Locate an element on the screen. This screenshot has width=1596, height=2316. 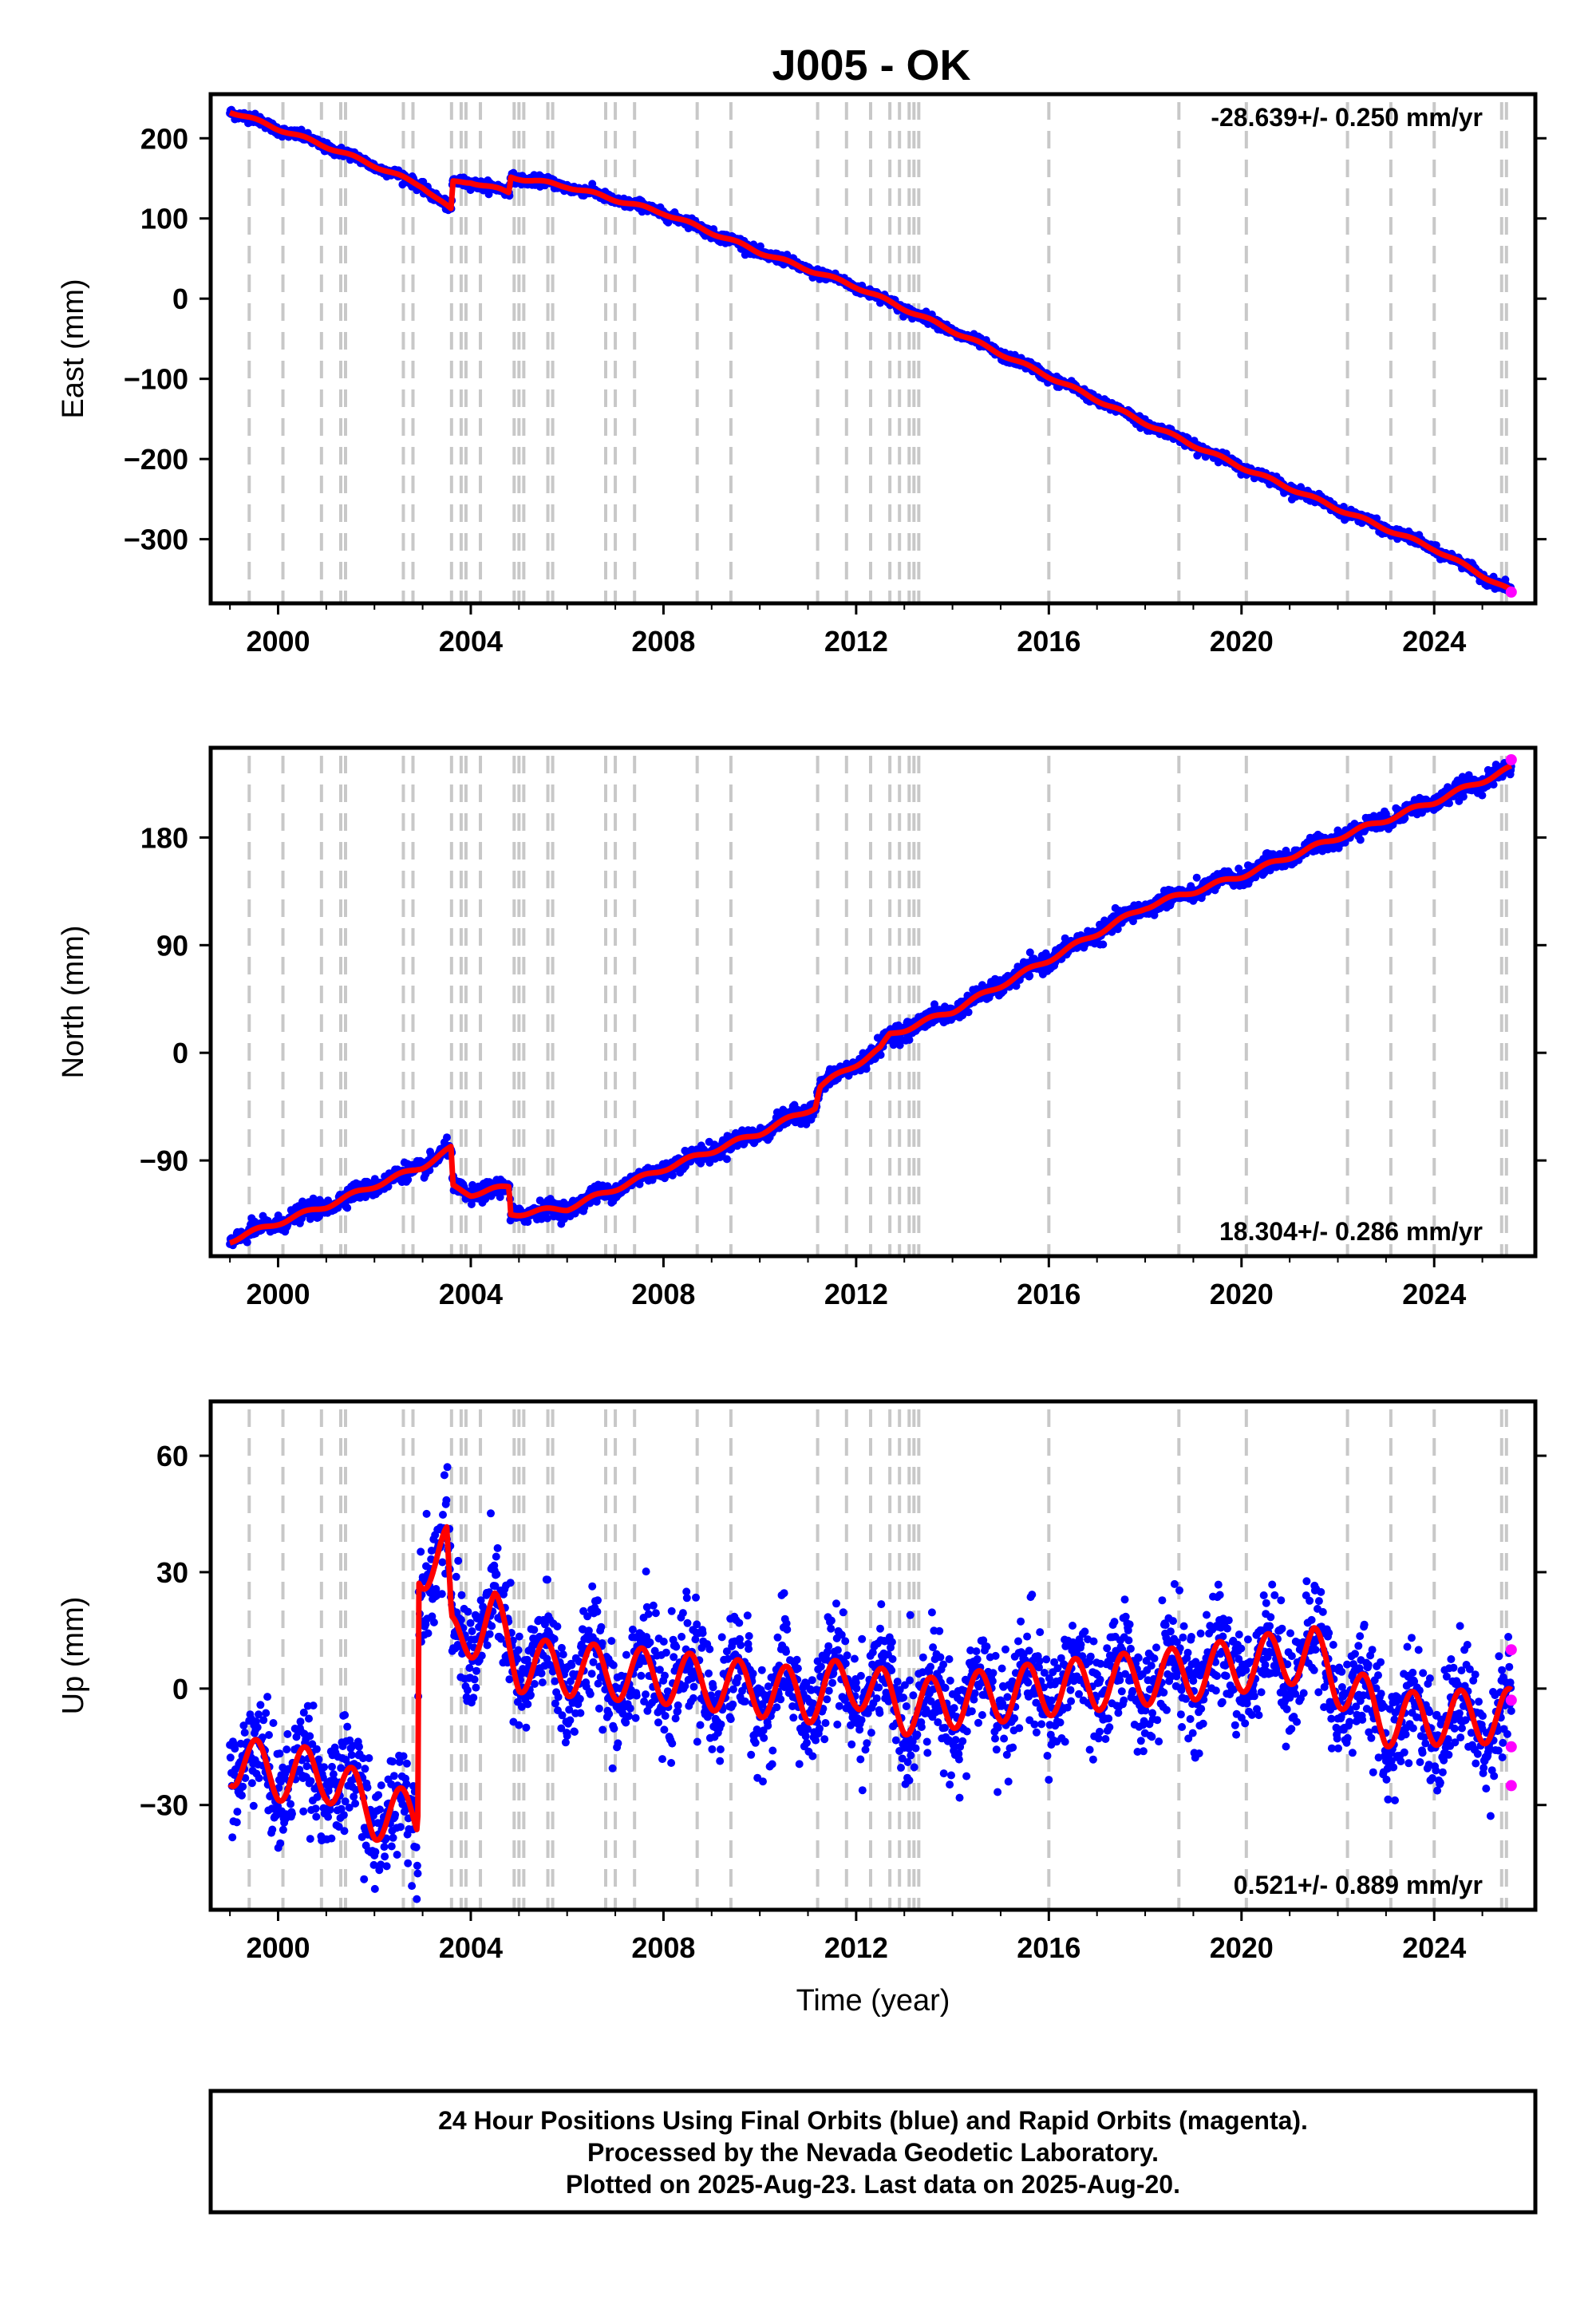
x-tick-label: 2020 is located at coordinates (1242, 641).